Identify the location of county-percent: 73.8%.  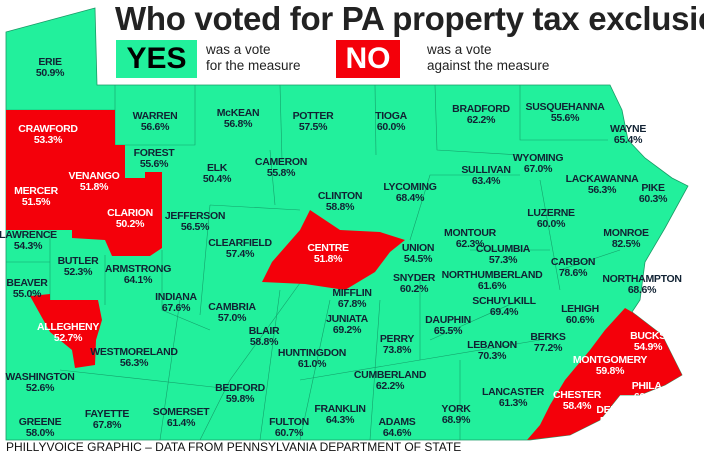
(397, 350).